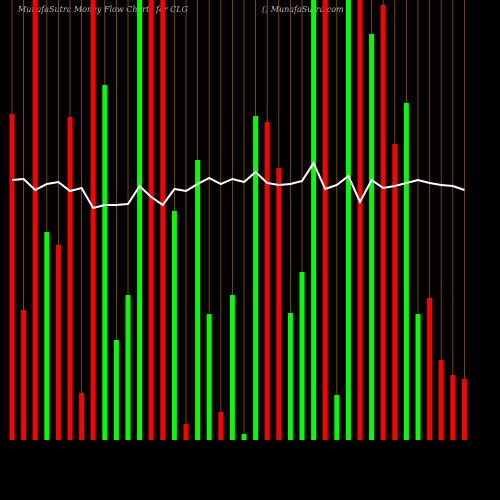 The image size is (500, 500). I want to click on chart-subtitle: () MunafaSutra.com, so click(303, 9).